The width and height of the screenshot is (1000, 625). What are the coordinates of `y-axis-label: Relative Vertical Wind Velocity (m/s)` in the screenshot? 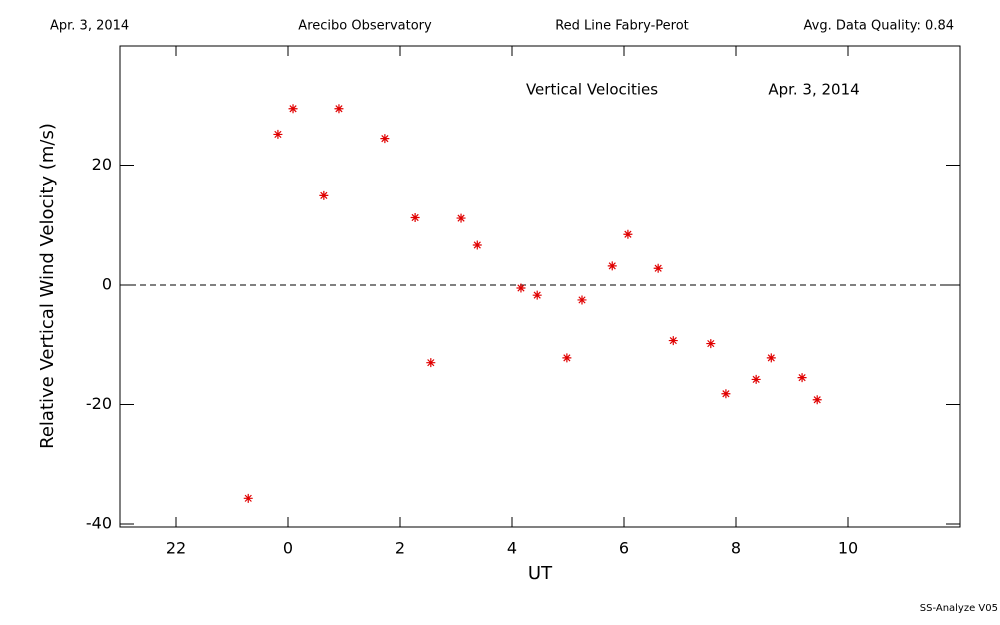 It's located at (47, 286).